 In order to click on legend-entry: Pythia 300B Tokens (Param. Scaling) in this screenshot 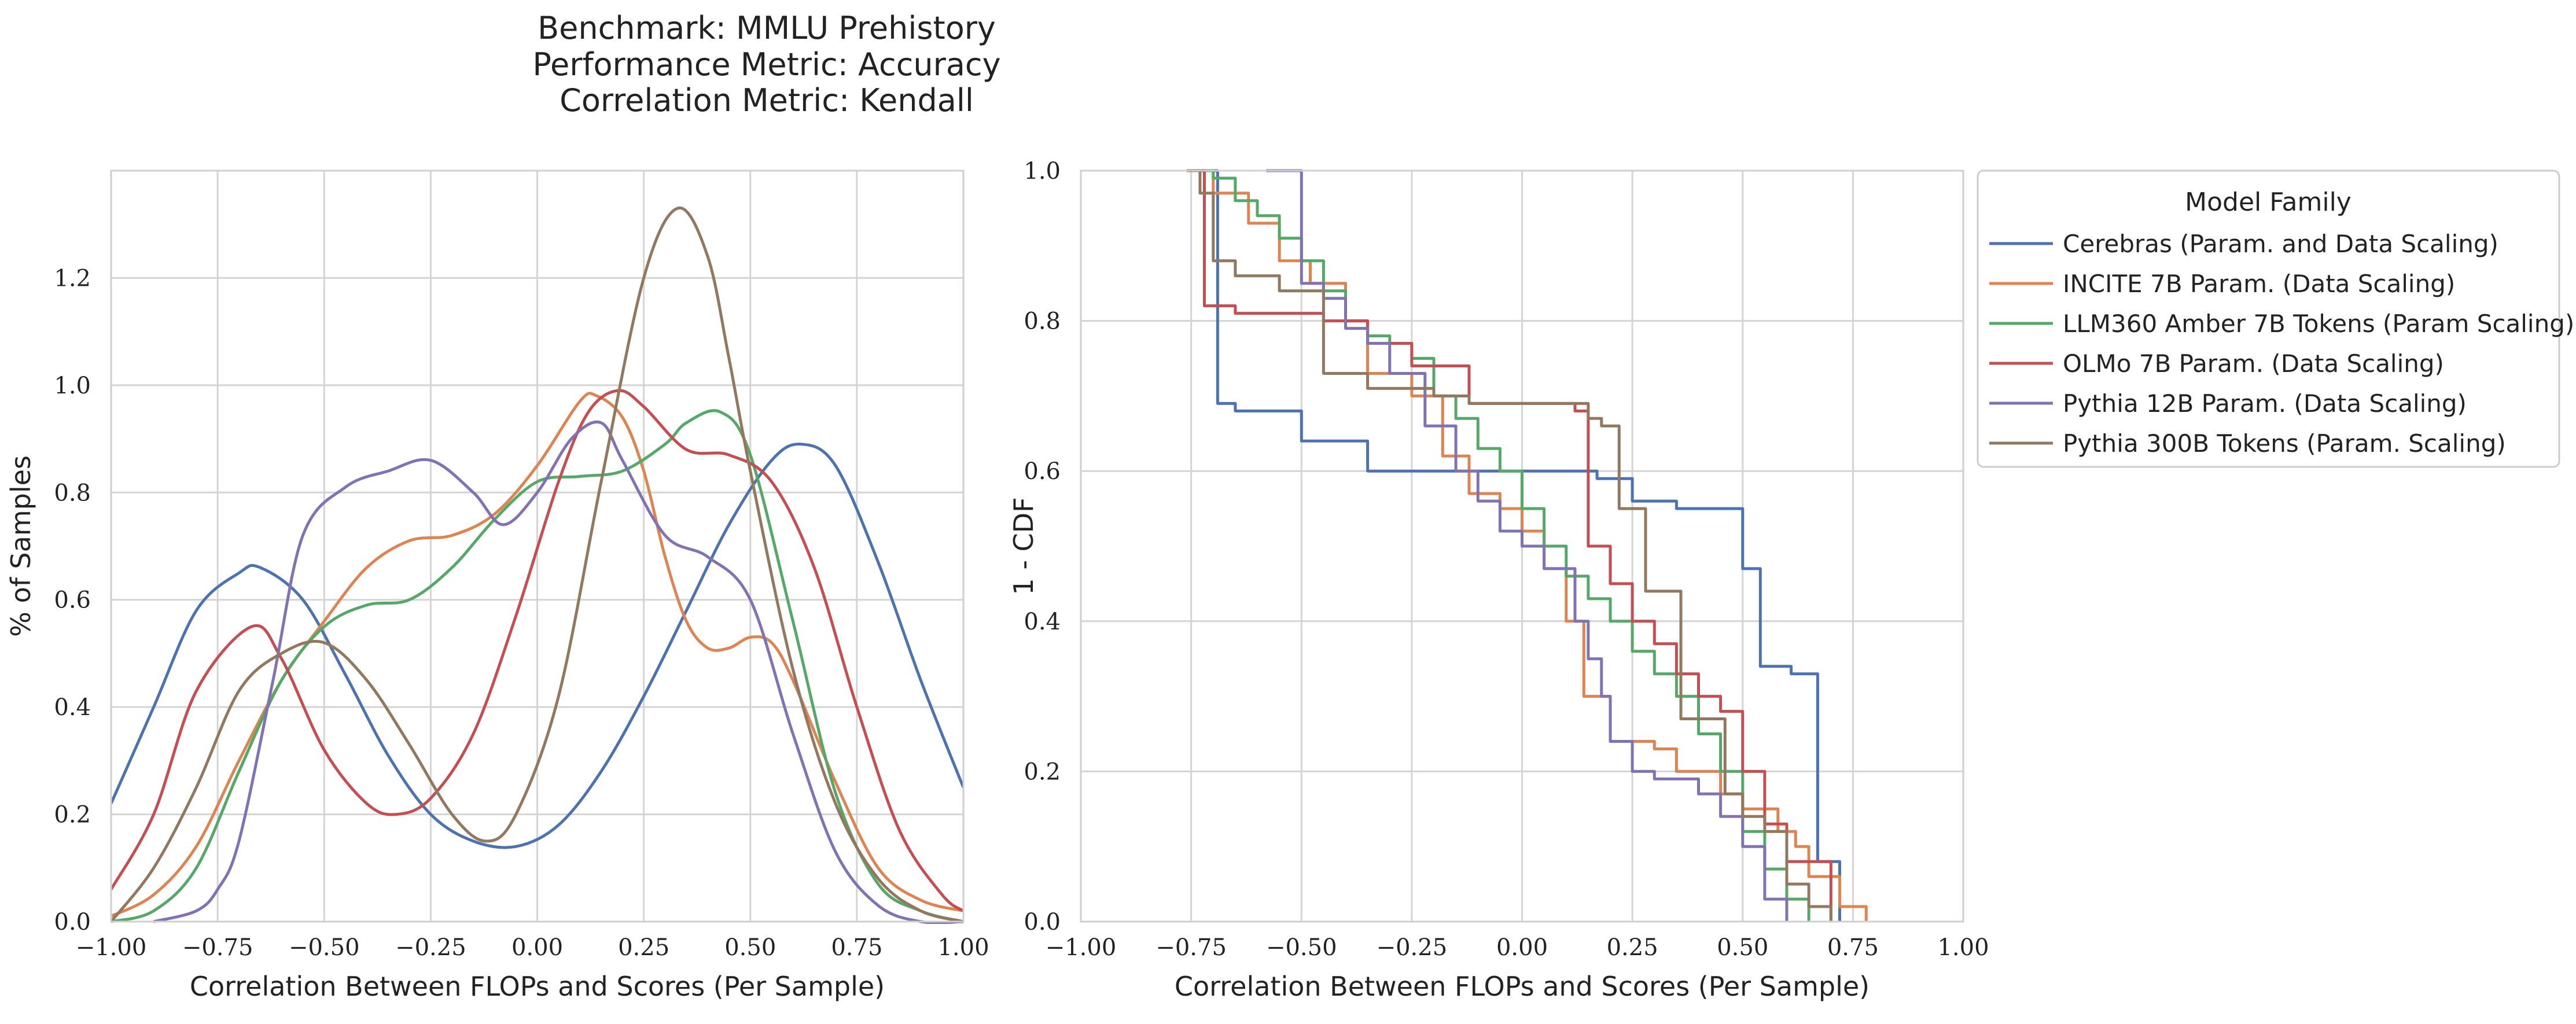, I will do `click(2247, 443)`.